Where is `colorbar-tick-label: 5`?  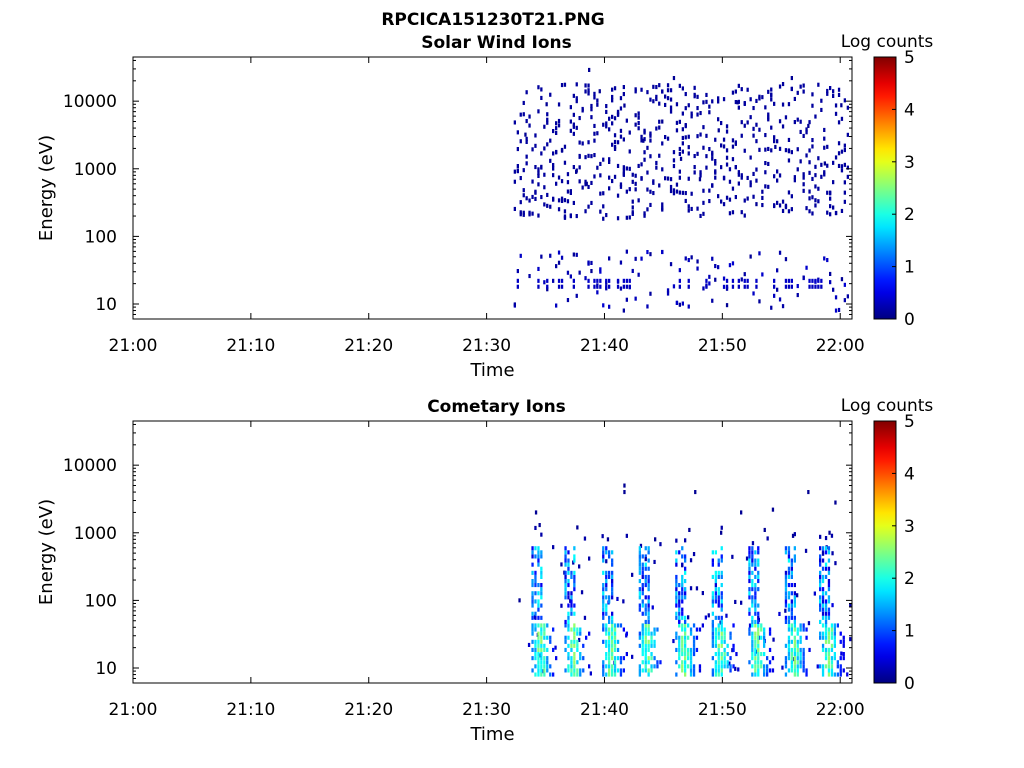 colorbar-tick-label: 5 is located at coordinates (909, 422).